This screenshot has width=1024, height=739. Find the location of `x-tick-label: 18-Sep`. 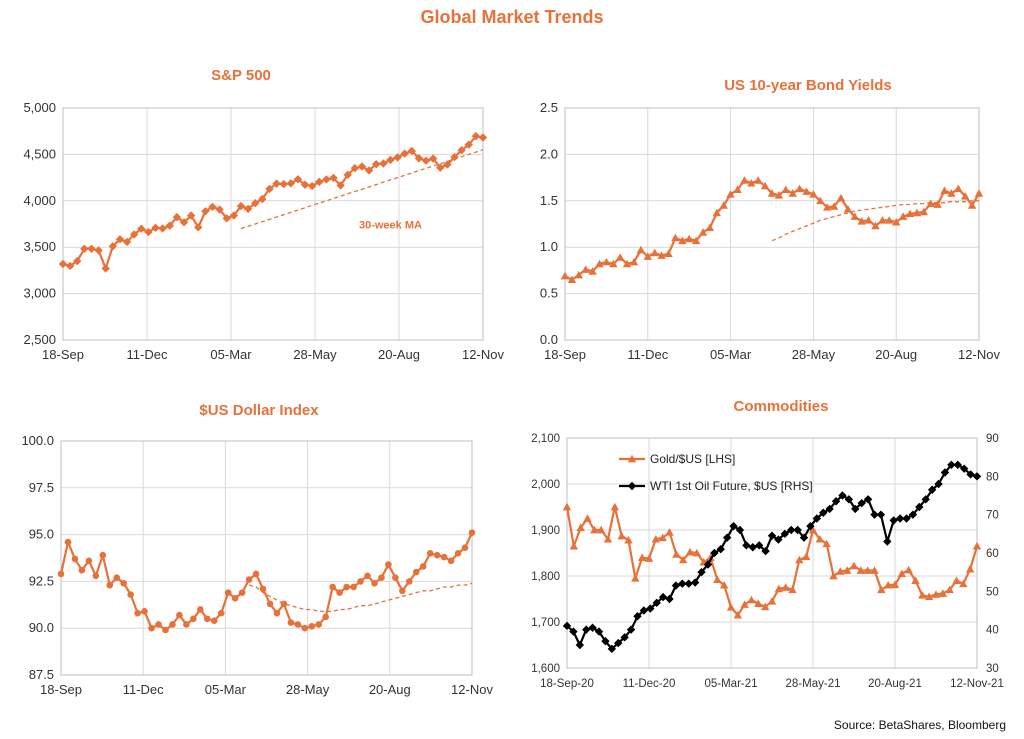

x-tick-label: 18-Sep is located at coordinates (61, 689).